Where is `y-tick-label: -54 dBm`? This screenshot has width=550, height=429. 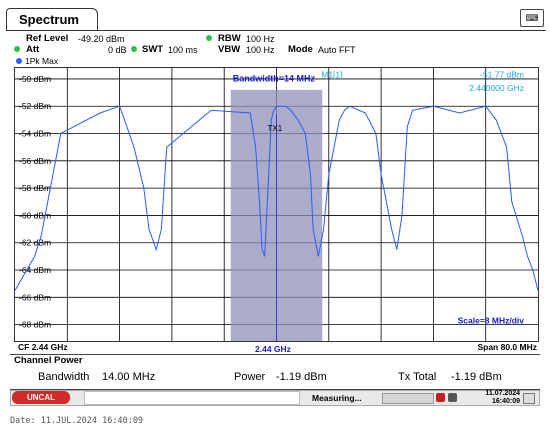
y-tick-label: -54 dBm is located at coordinates (35, 134).